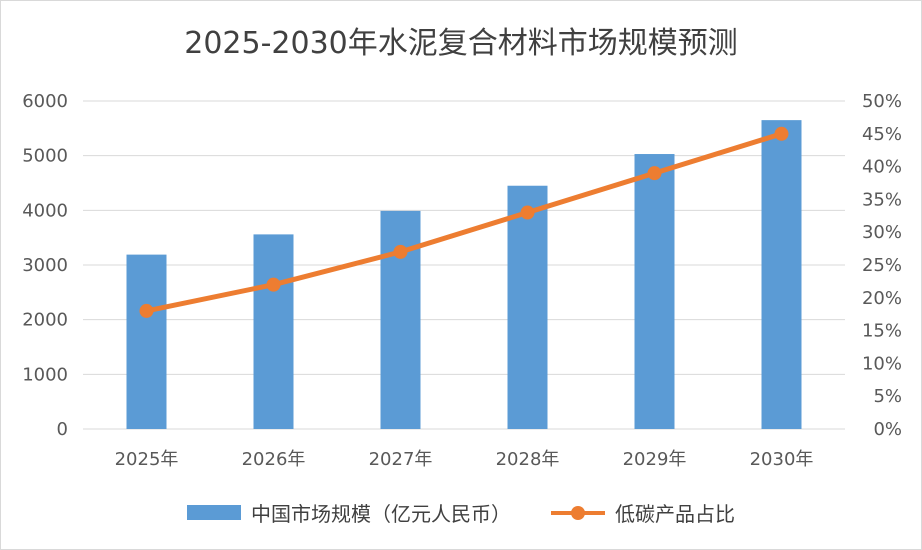 This screenshot has width=922, height=550. I want to click on legend-item-line: 低碳产品占比, so click(643, 512).